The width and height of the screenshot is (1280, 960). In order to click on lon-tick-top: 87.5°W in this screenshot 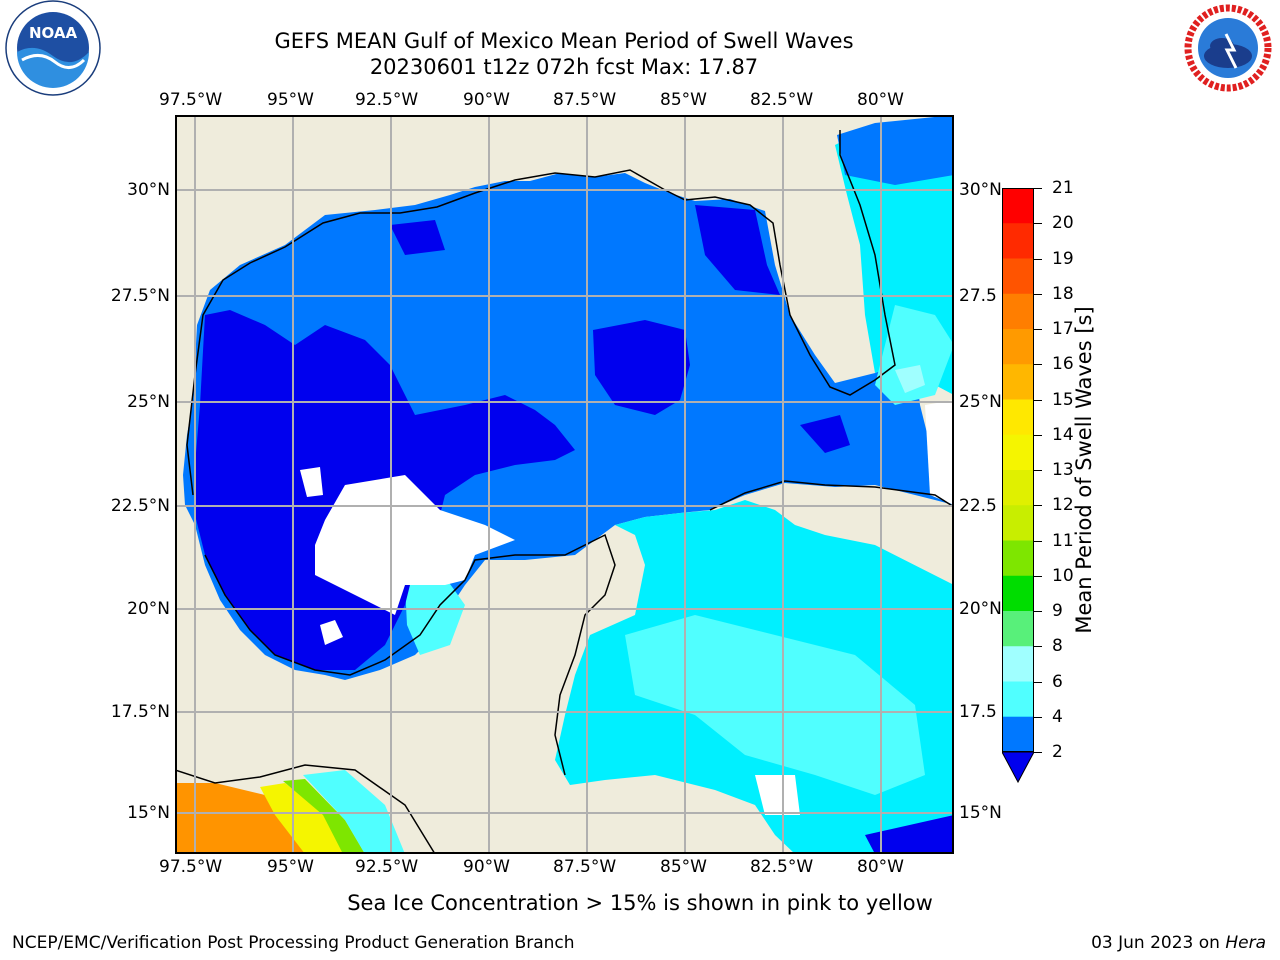, I will do `click(585, 100)`.